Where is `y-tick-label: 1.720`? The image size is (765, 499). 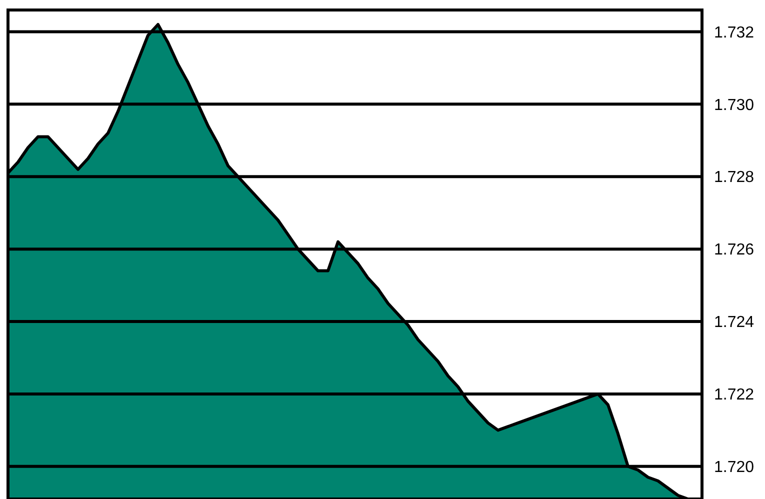 y-tick-label: 1.720 is located at coordinates (734, 467).